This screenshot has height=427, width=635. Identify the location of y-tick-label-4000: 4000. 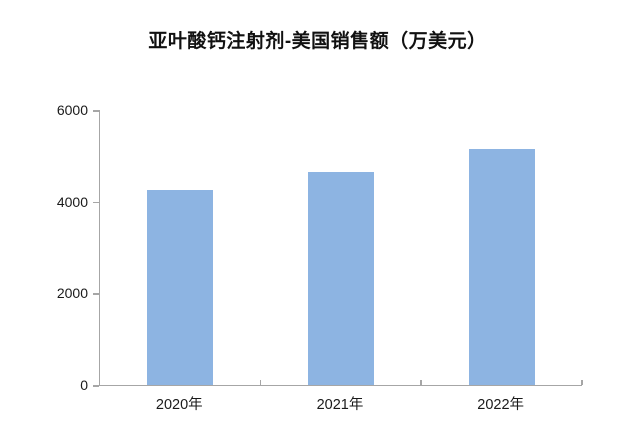
(72, 201).